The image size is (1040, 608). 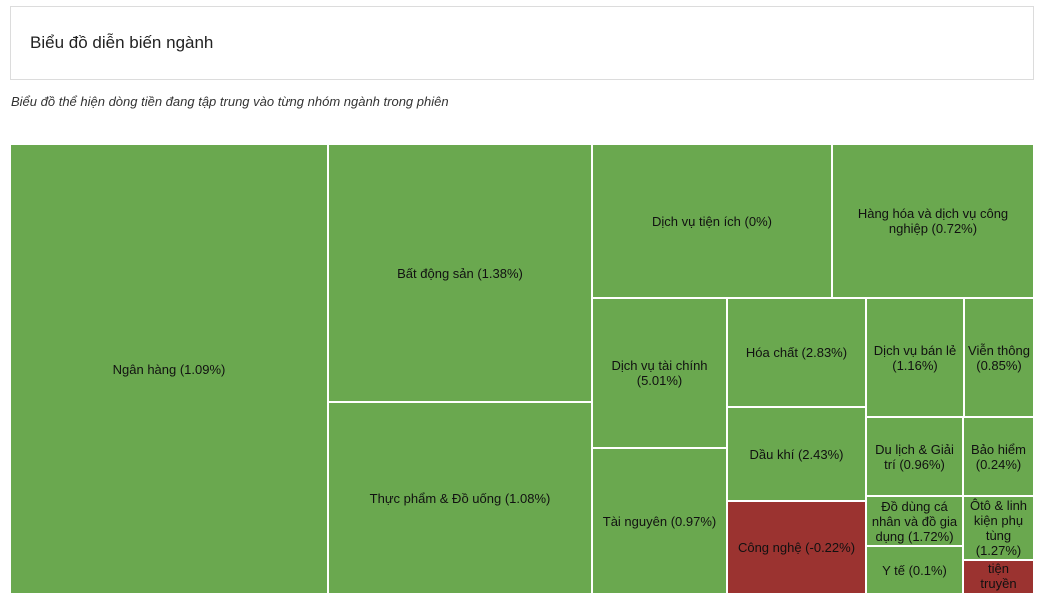 I want to click on treemap-tile-label: Y tế (0.1%), so click(x=914, y=570).